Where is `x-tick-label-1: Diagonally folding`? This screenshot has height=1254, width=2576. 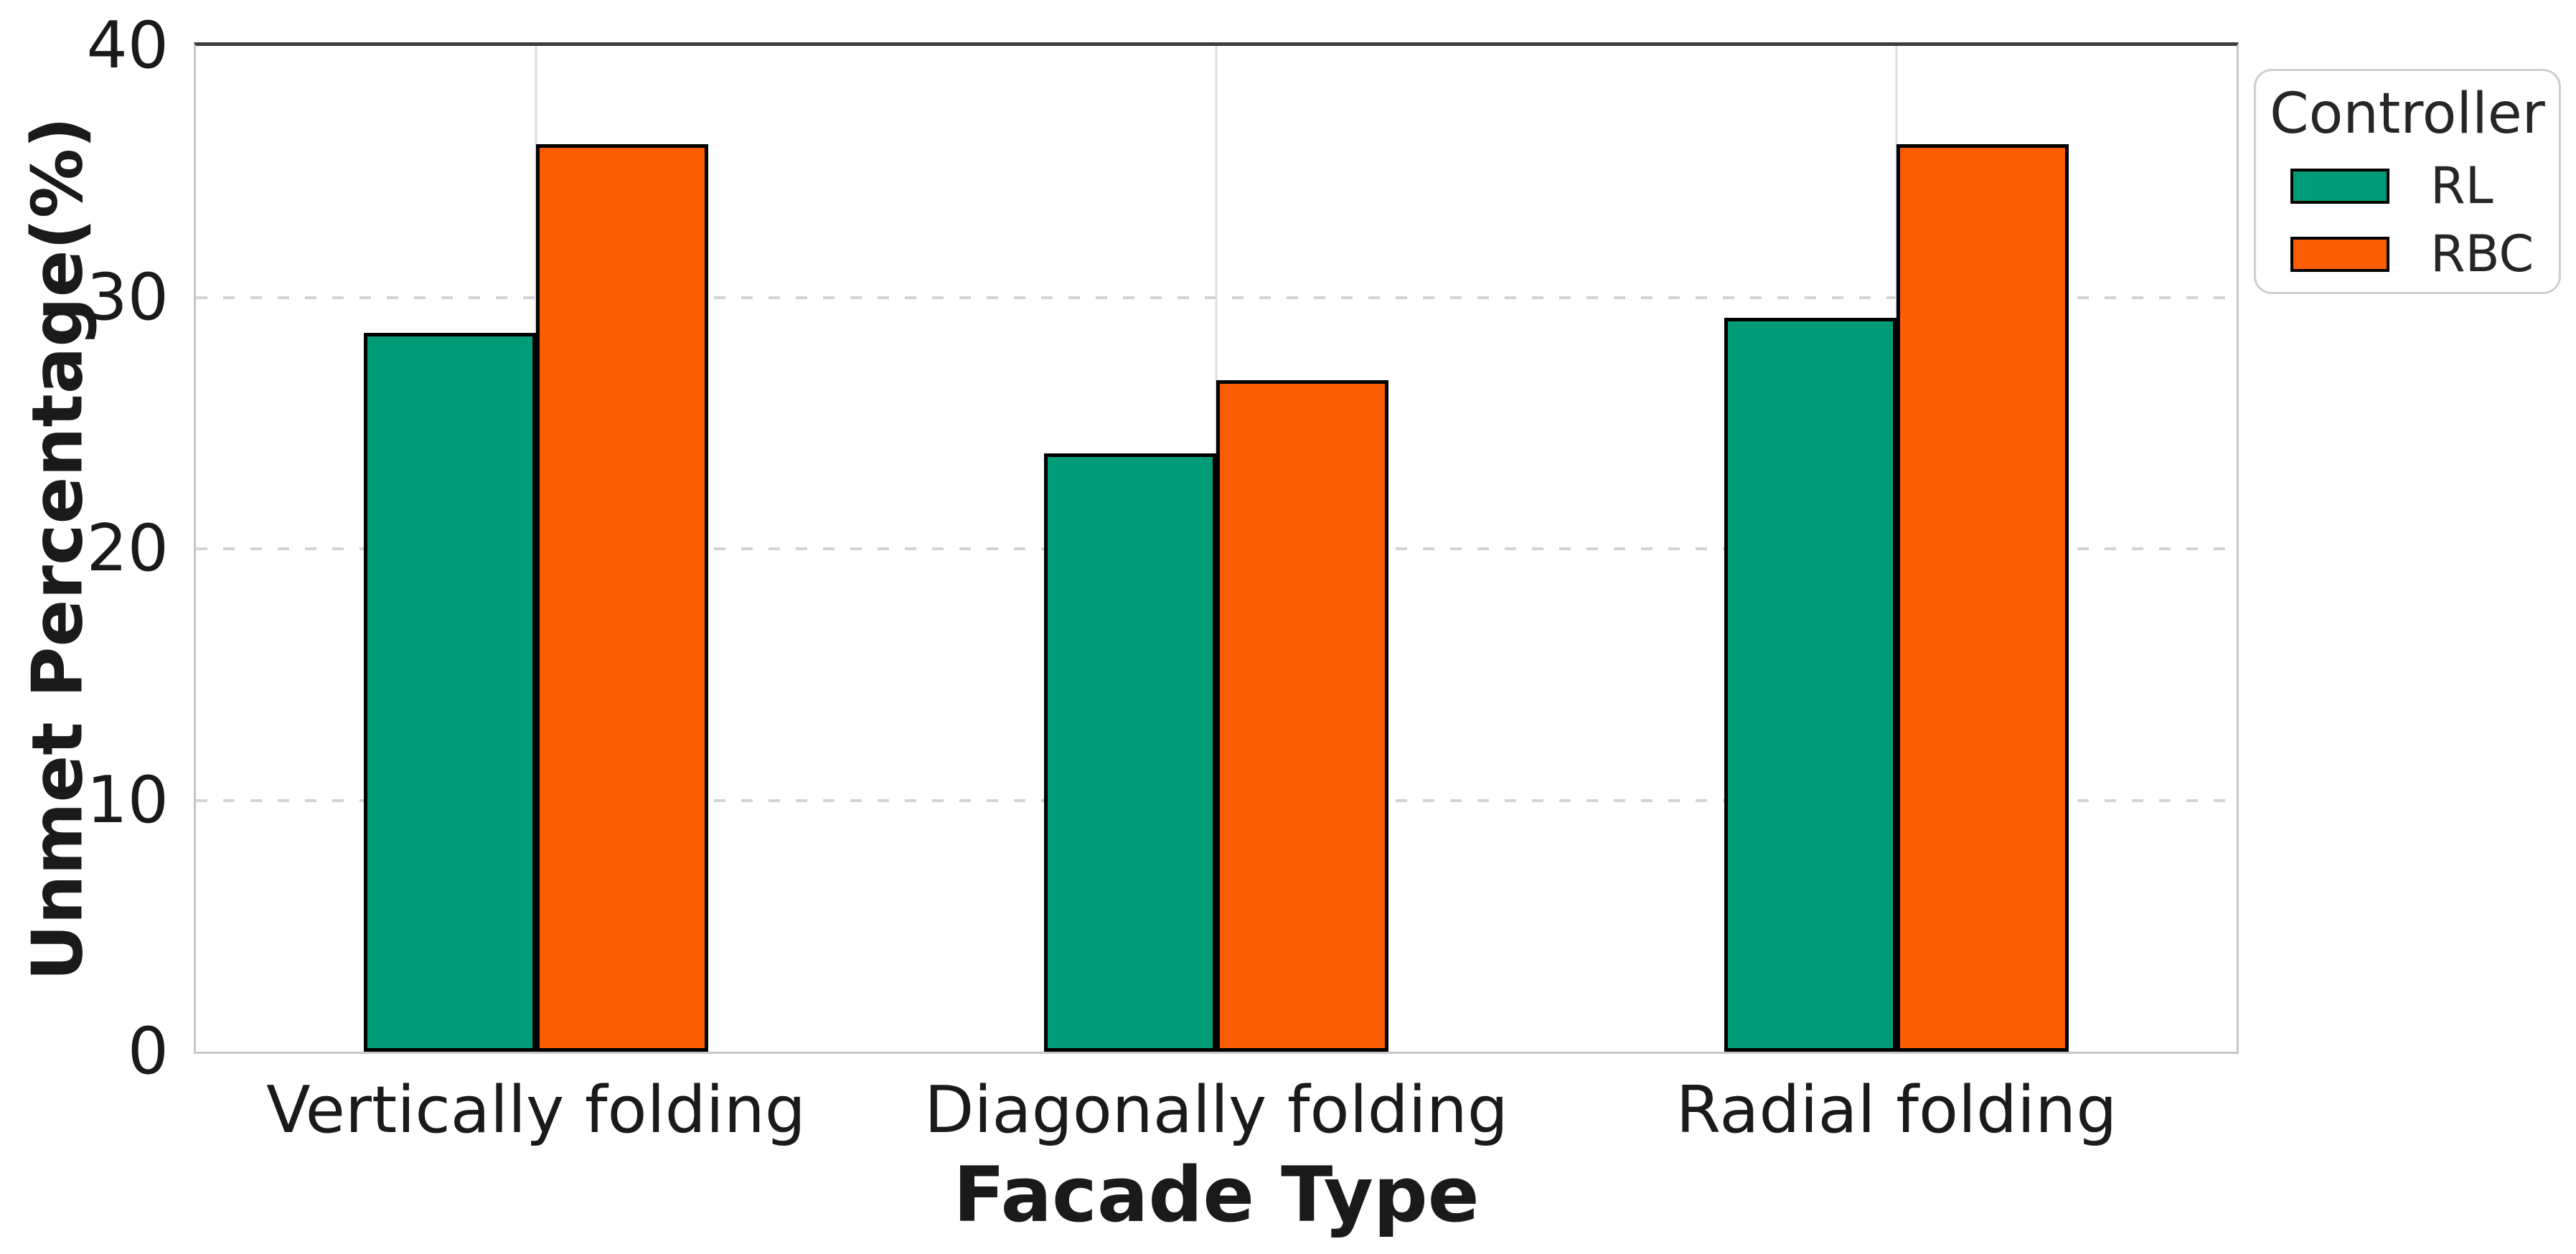 x-tick-label-1: Diagonally folding is located at coordinates (1216, 1110).